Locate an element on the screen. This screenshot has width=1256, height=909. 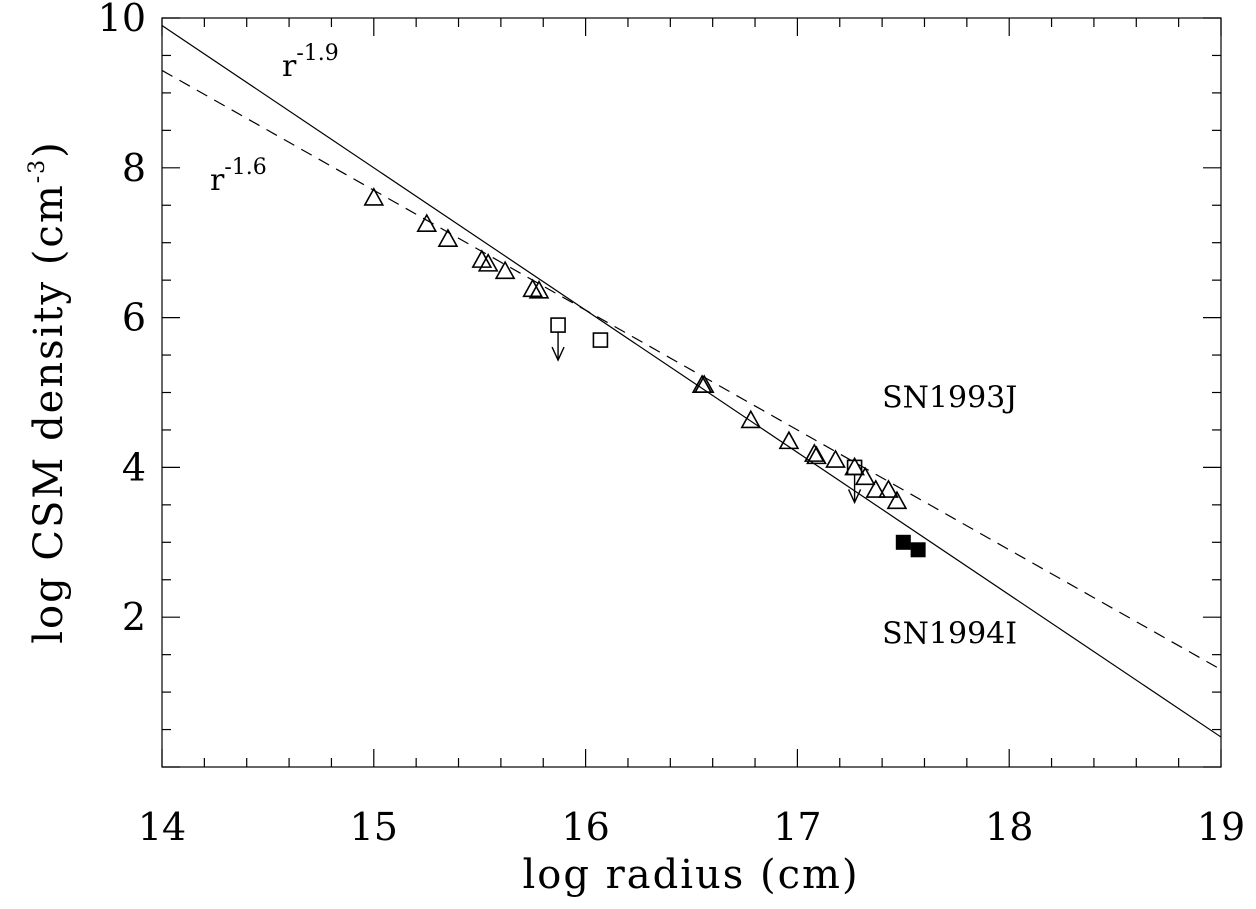
y-tick-label: 2 is located at coordinates (134, 617).